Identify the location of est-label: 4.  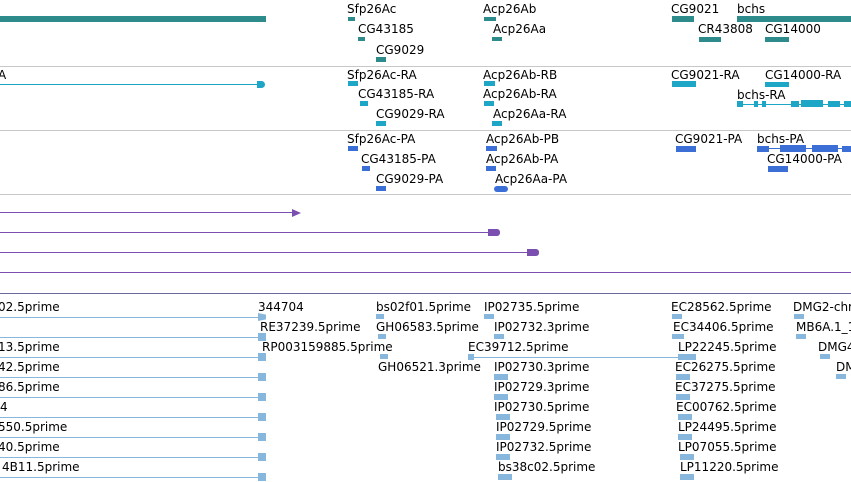
(4, 407).